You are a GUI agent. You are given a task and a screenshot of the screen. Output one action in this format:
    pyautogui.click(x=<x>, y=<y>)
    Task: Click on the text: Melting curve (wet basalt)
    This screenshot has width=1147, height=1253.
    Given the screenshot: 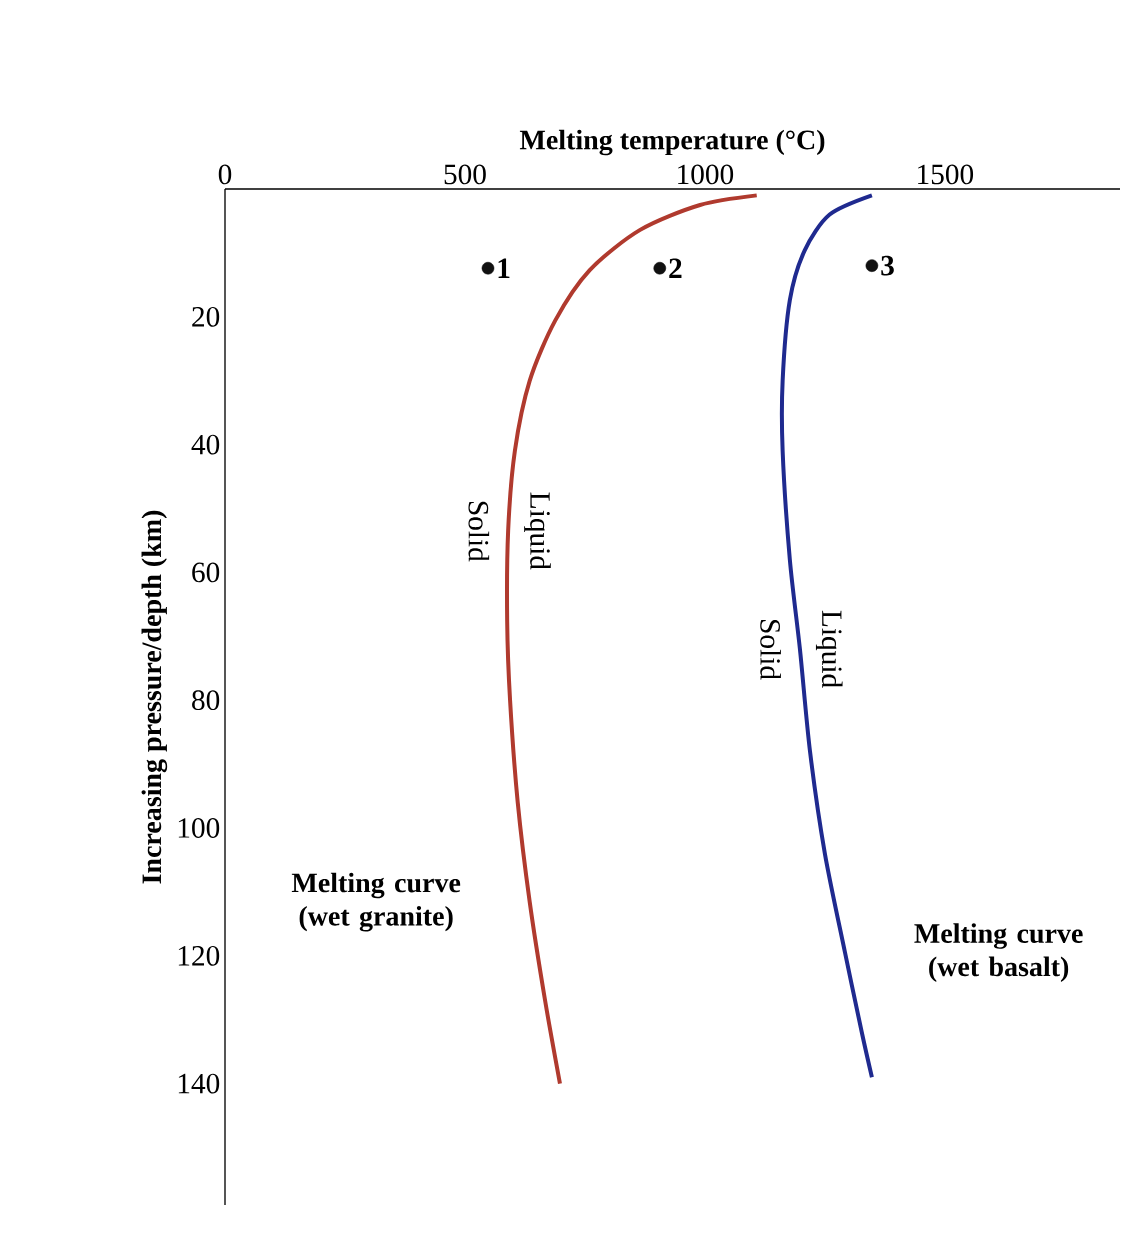 What is the action you would take?
    pyautogui.click(x=998, y=952)
    